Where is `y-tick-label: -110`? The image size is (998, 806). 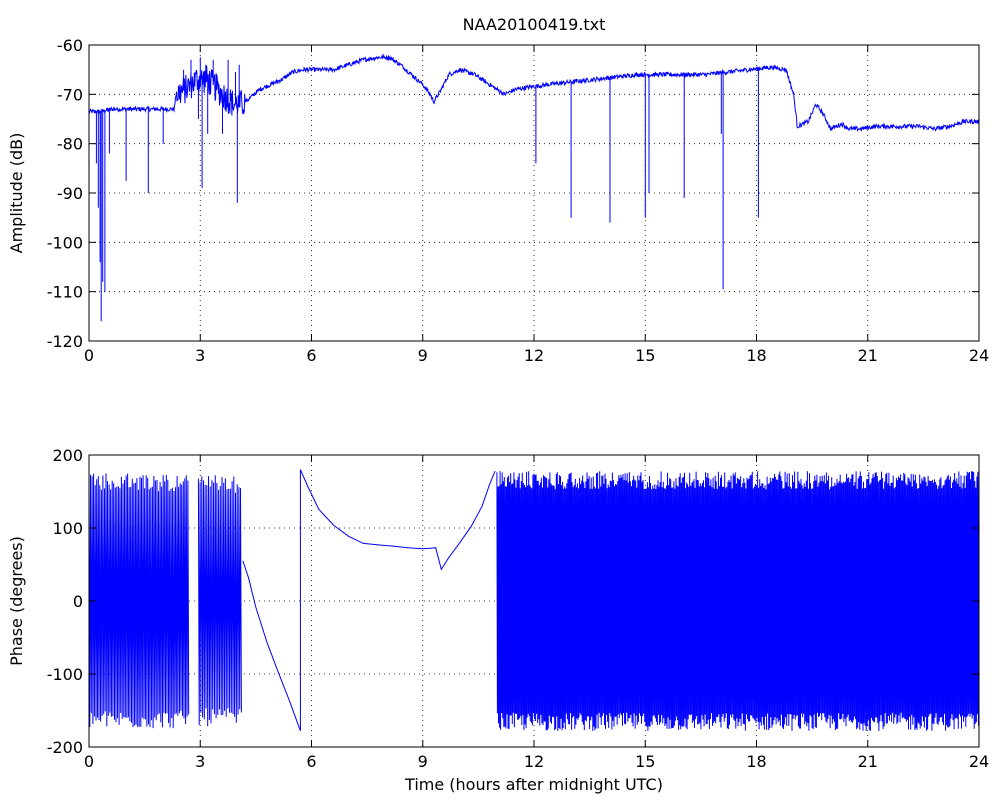 y-tick-label: -110 is located at coordinates (65, 292).